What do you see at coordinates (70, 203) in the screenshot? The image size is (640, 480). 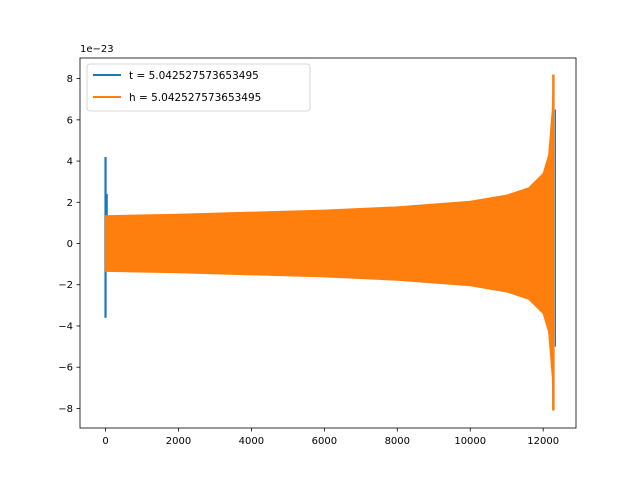 I see `y-tick-label: 2` at bounding box center [70, 203].